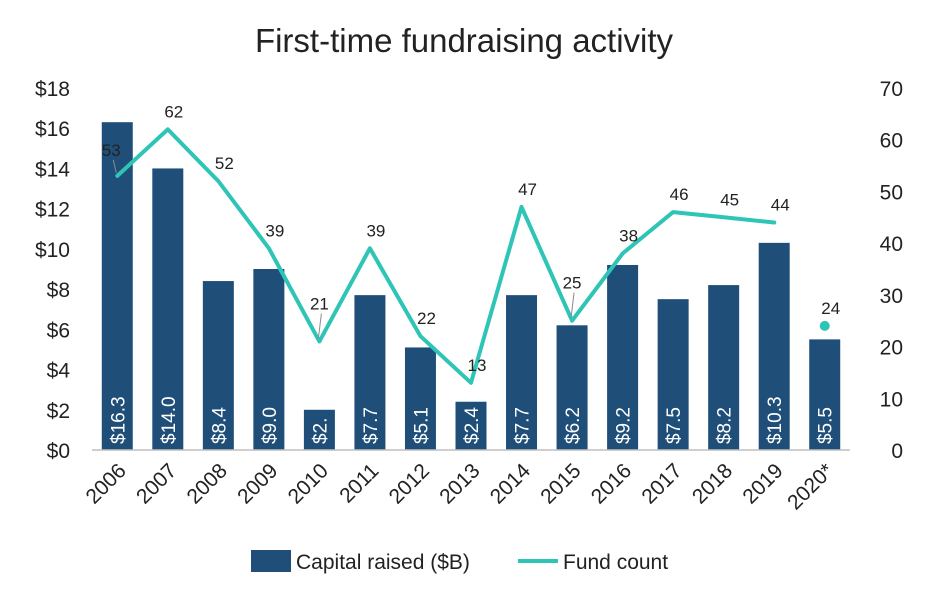  I want to click on fund-count-label: 38, so click(628, 235).